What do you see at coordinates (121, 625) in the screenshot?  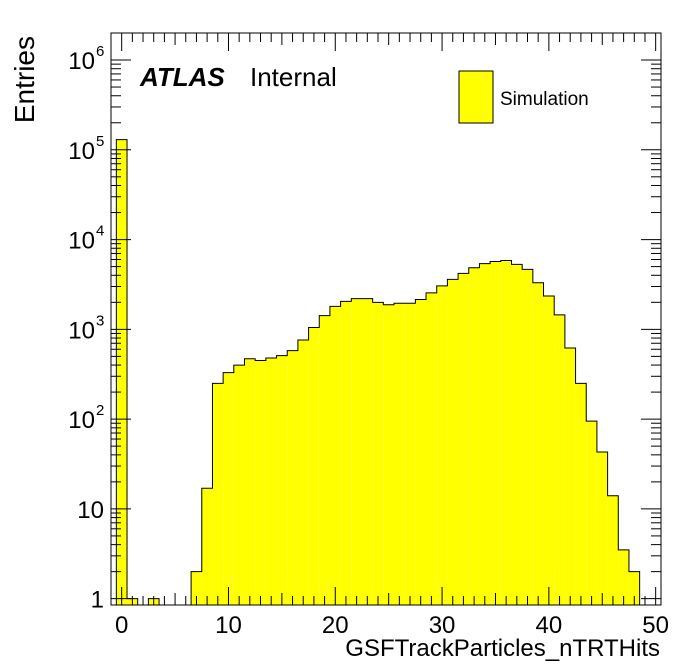 I see `x-tick-label: 0` at bounding box center [121, 625].